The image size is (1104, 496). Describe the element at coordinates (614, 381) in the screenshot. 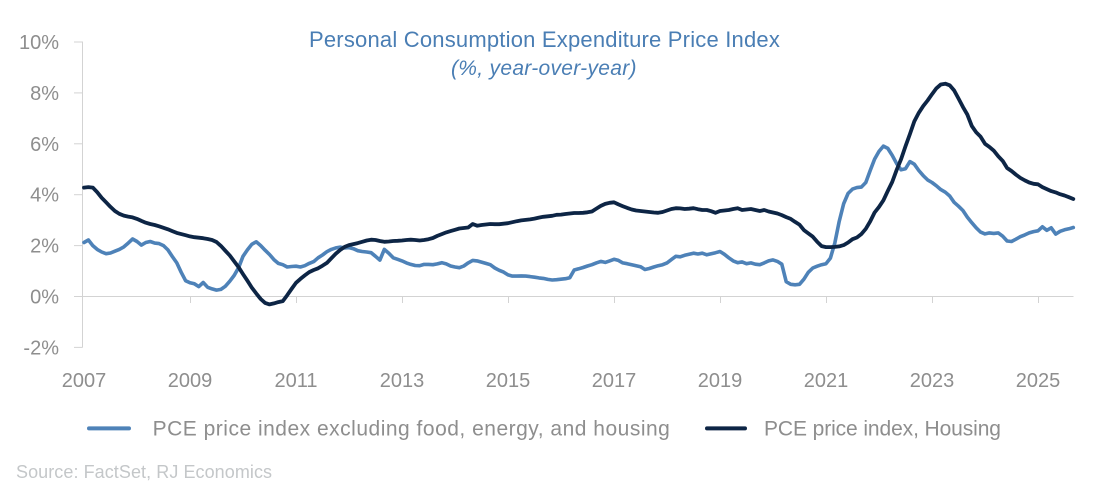

I see `svg-text: 2017` at that location.